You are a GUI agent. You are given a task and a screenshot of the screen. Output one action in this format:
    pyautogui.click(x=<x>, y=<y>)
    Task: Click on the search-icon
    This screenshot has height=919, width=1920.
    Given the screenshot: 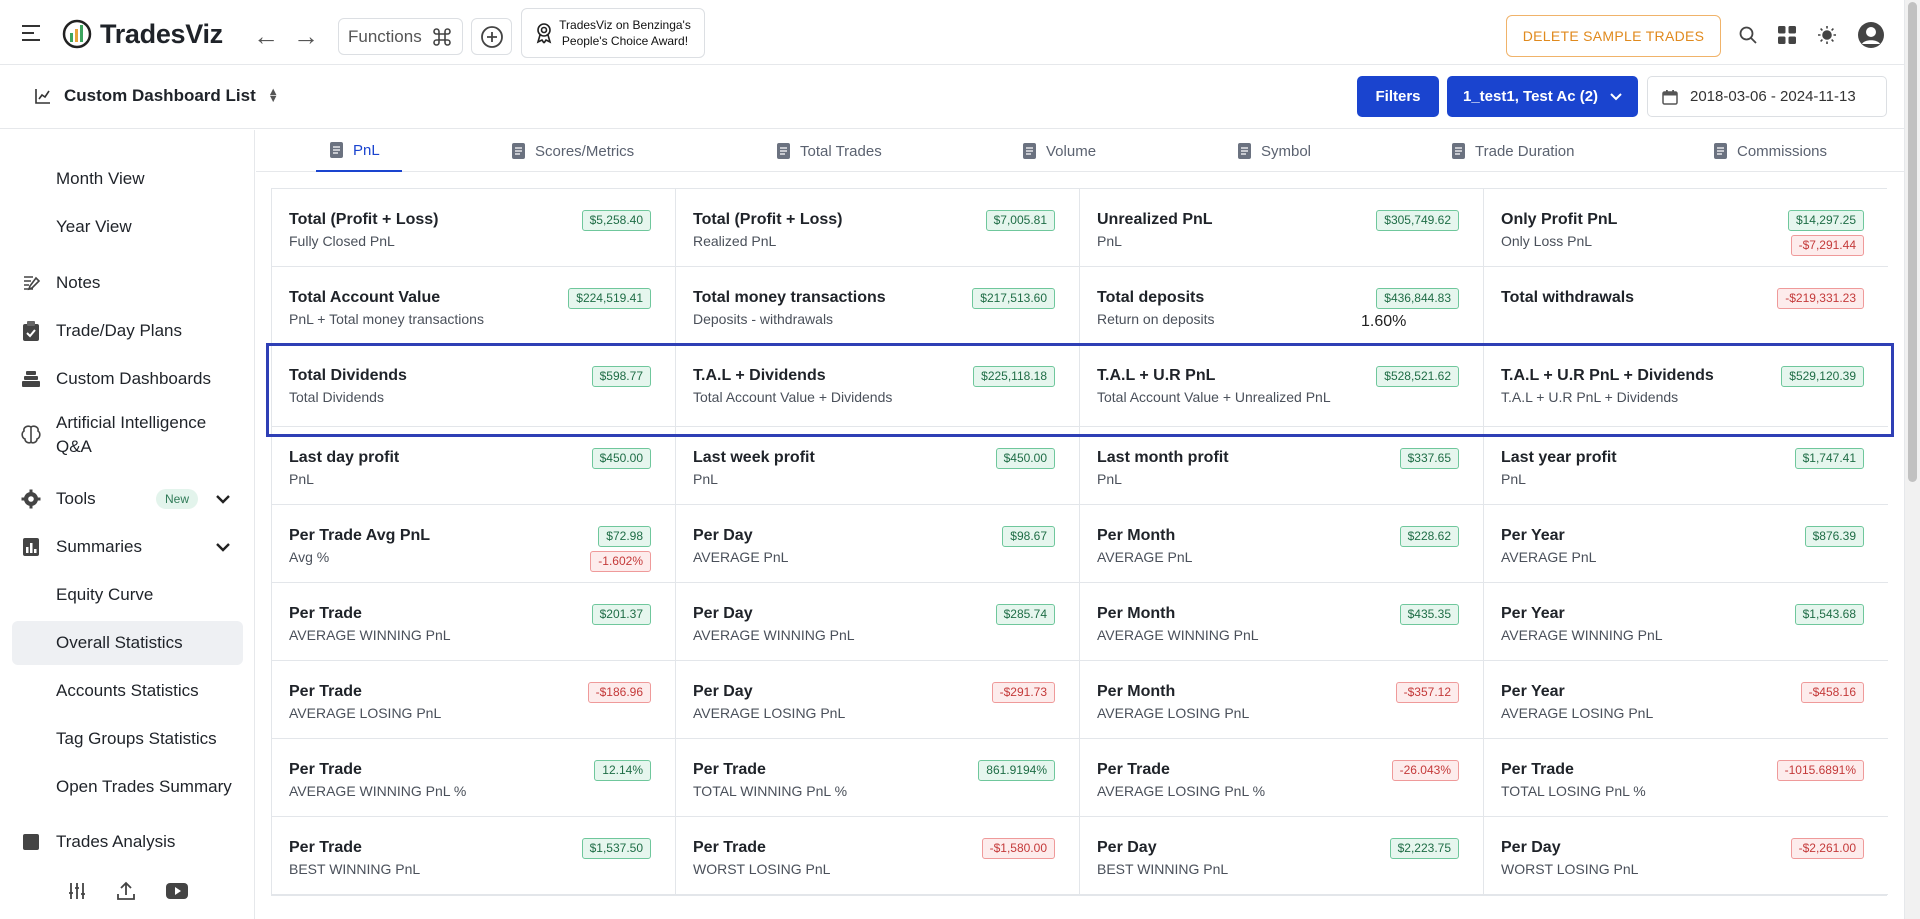 What is the action you would take?
    pyautogui.click(x=1748, y=35)
    